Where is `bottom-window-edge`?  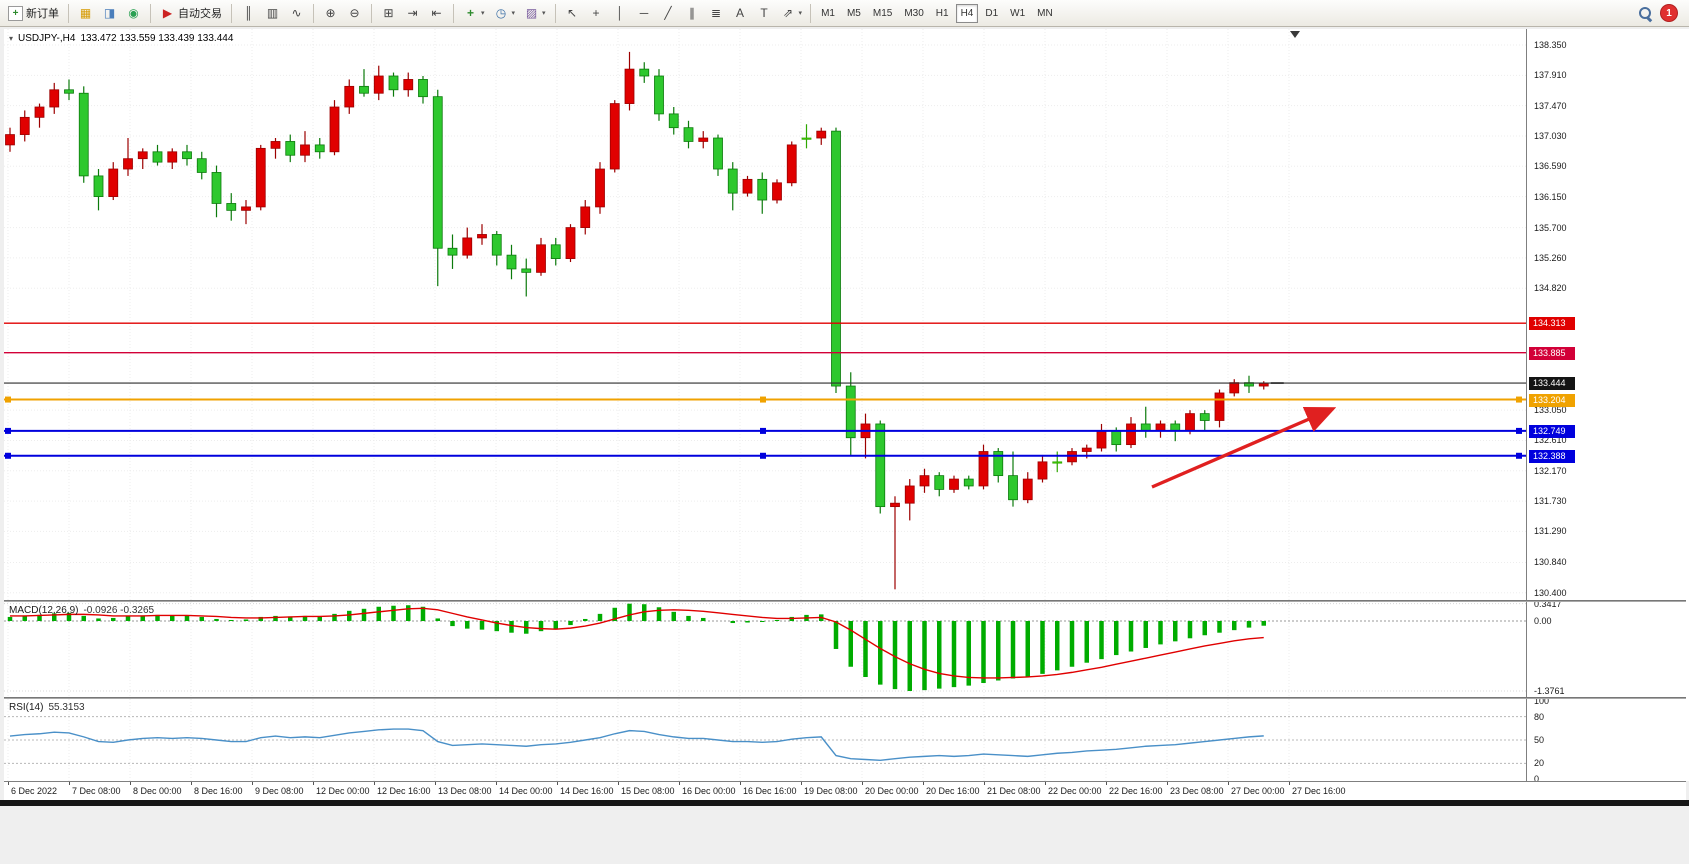
bottom-window-edge is located at coordinates (844, 803).